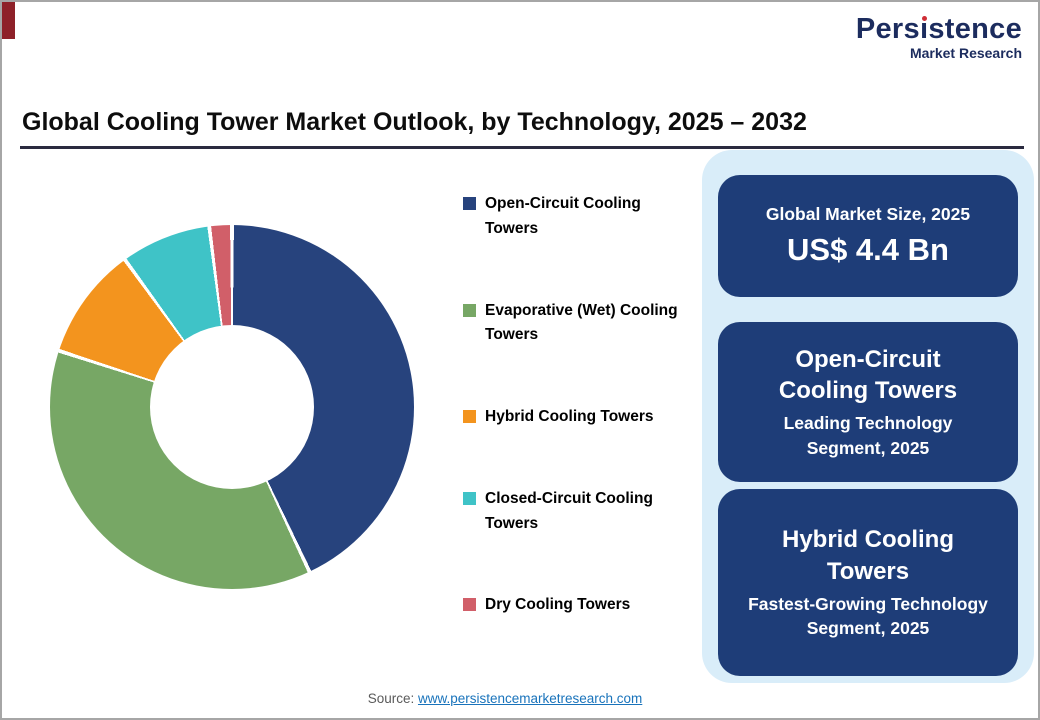  I want to click on legend-item: Dry Cooling Towers, so click(574, 605).